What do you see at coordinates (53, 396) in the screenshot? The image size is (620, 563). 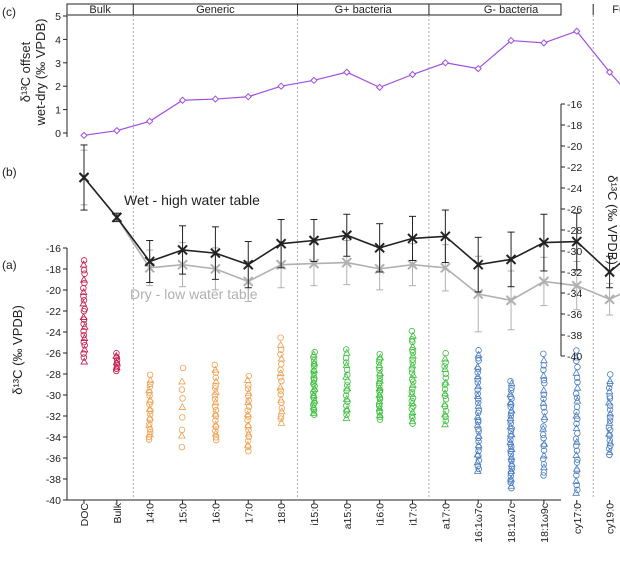 I see `individual-y-tick-label: -30` at bounding box center [53, 396].